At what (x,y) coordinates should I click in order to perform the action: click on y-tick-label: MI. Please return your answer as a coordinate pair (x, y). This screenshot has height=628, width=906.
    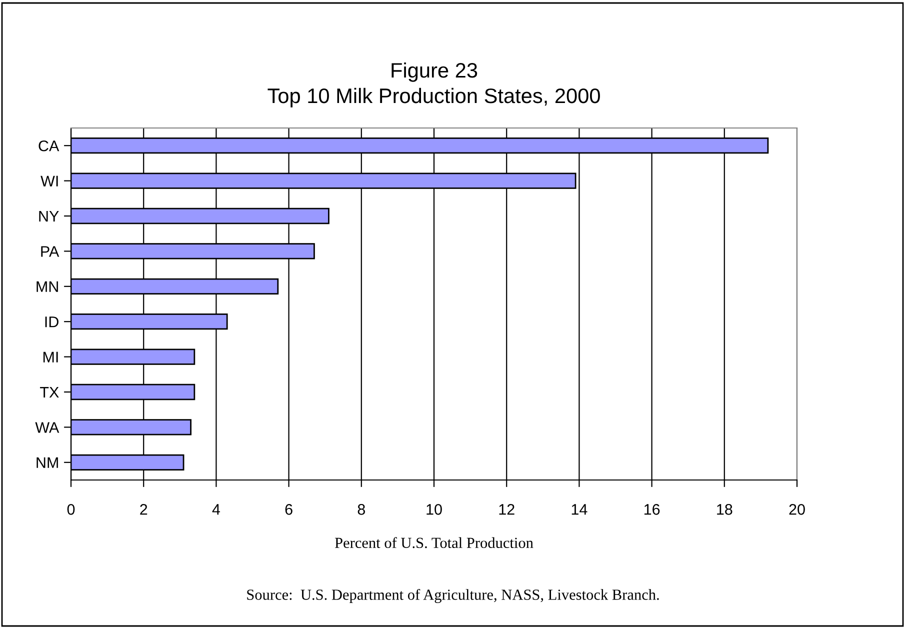
    Looking at the image, I should click on (50, 357).